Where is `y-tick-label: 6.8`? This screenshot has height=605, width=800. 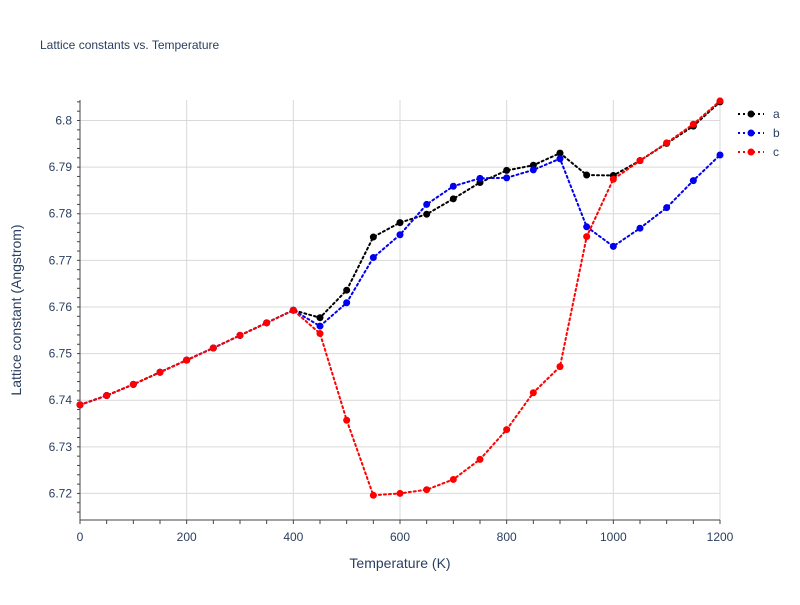
y-tick-label: 6.8 is located at coordinates (63, 121).